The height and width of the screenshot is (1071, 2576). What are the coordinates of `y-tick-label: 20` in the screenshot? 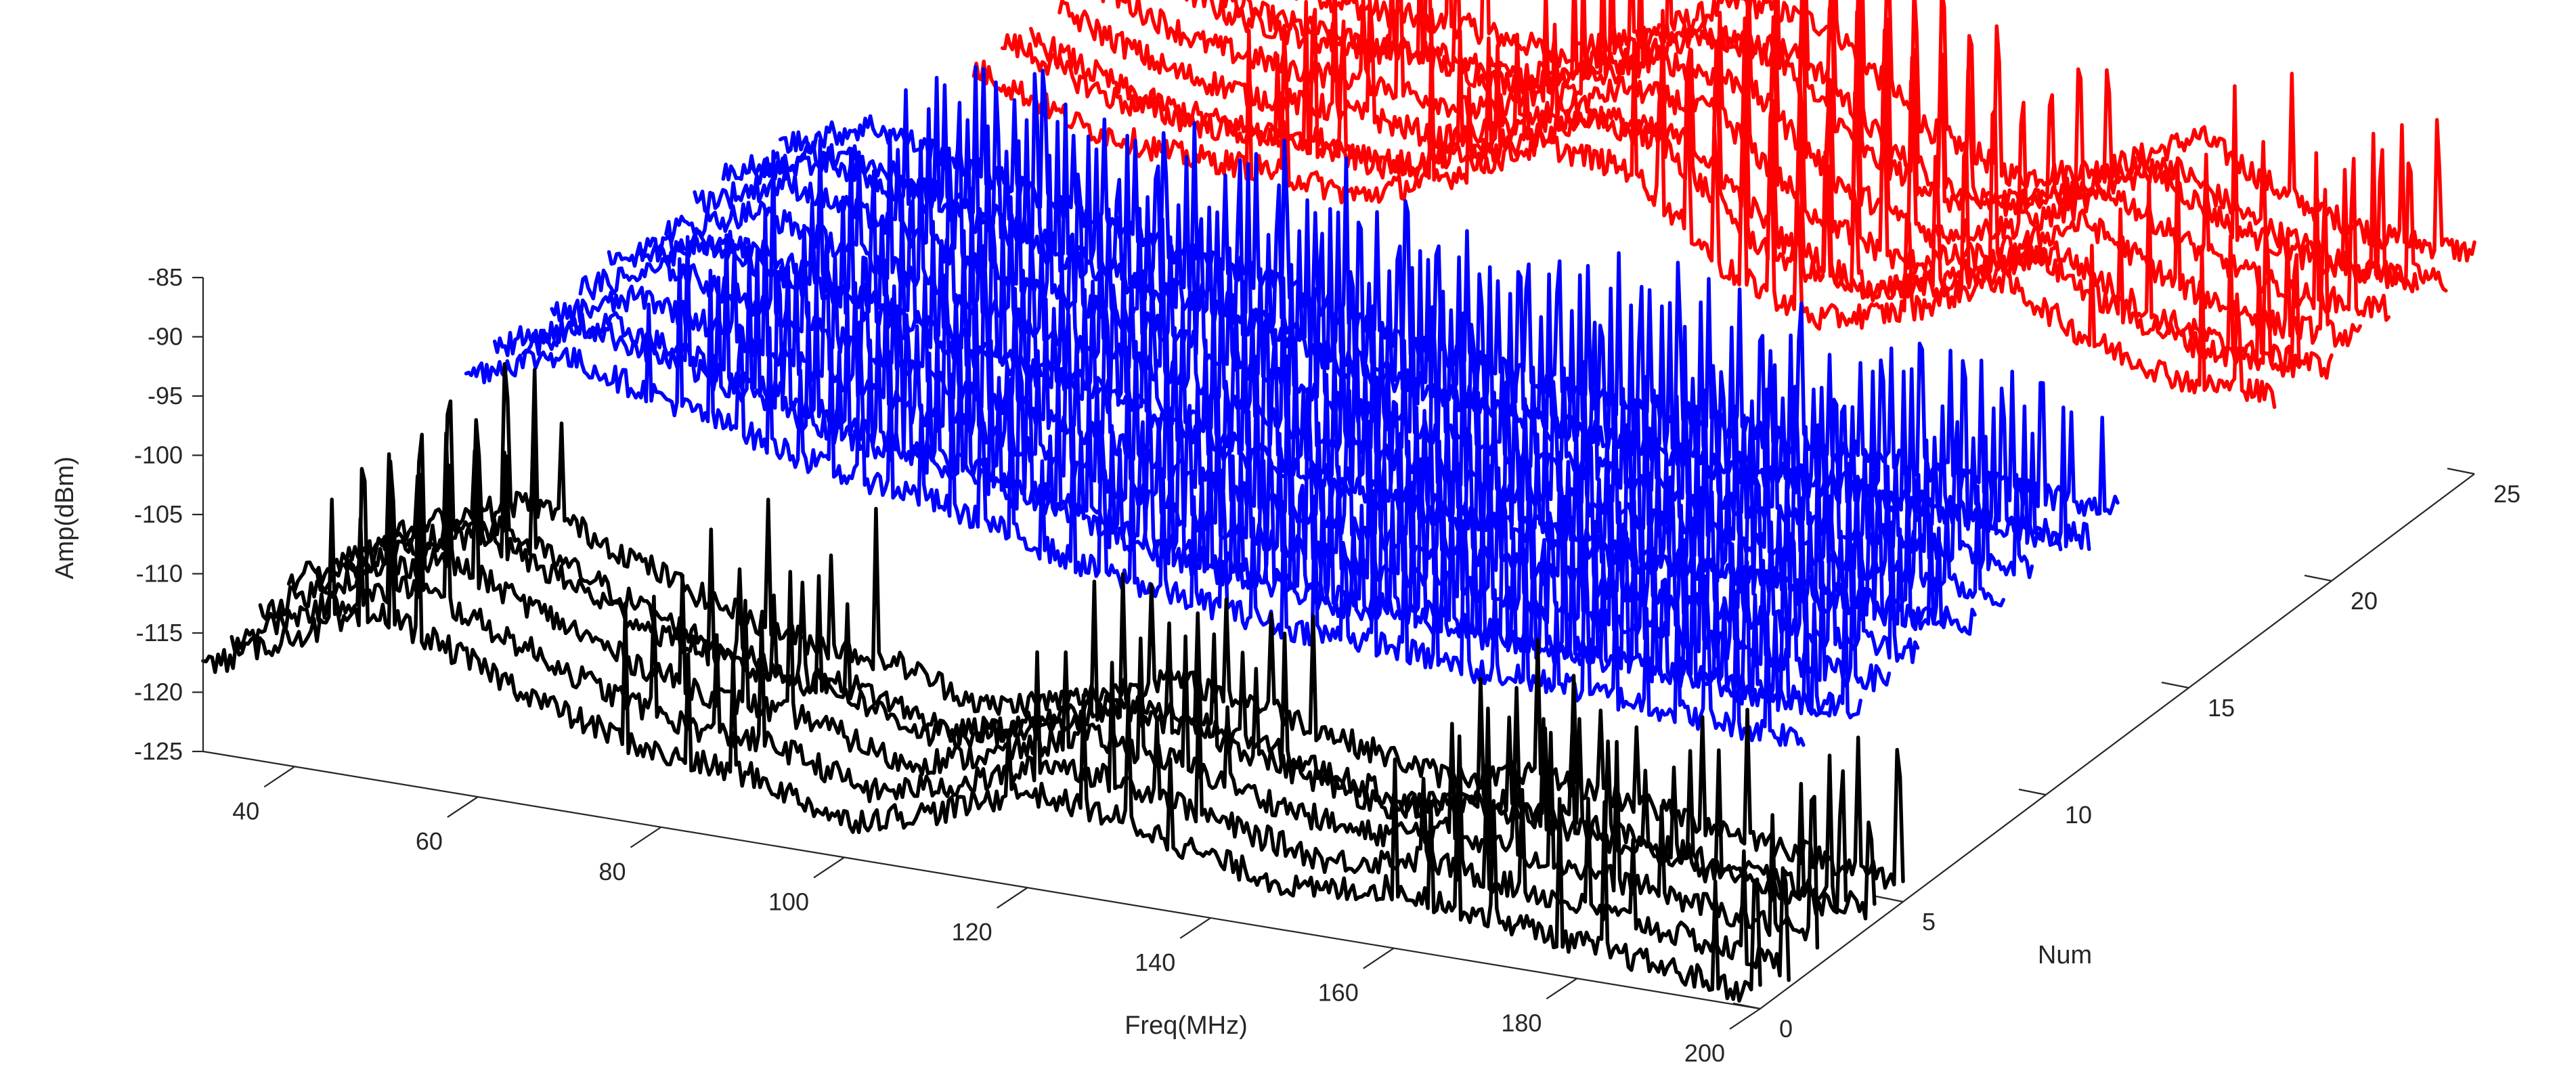 It's located at (2364, 601).